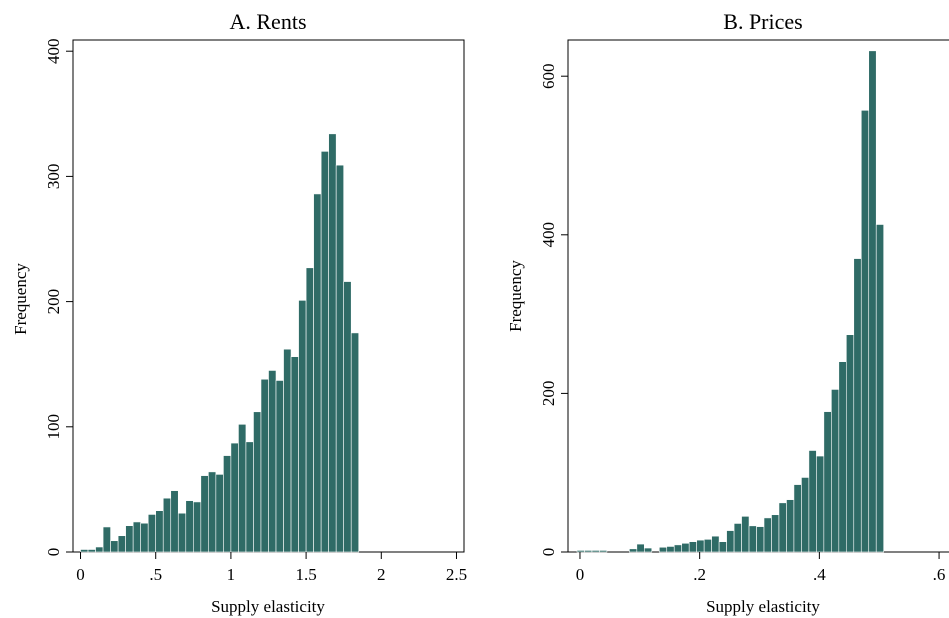 This screenshot has height=618, width=949. I want to click on x-axis-label-prices: Supply elasticity, so click(763, 606).